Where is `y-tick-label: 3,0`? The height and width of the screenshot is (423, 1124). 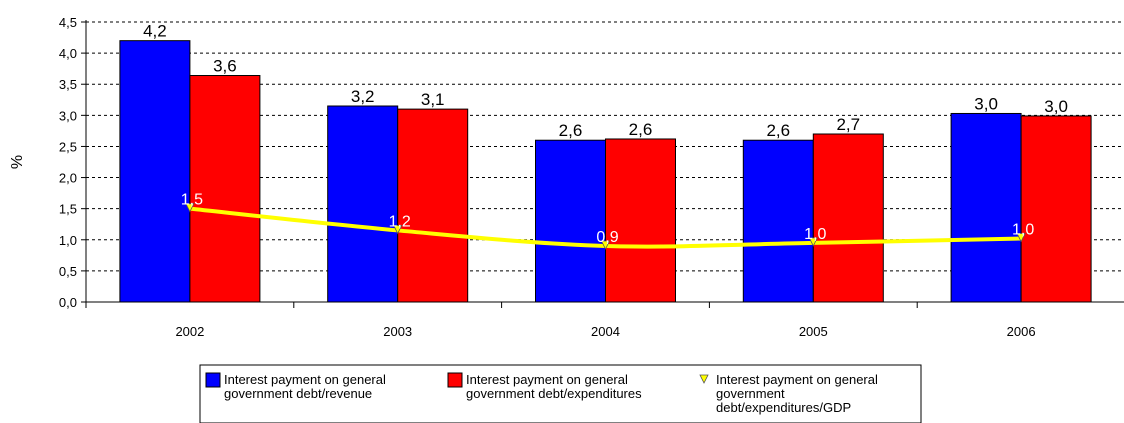 y-tick-label: 3,0 is located at coordinates (68, 115).